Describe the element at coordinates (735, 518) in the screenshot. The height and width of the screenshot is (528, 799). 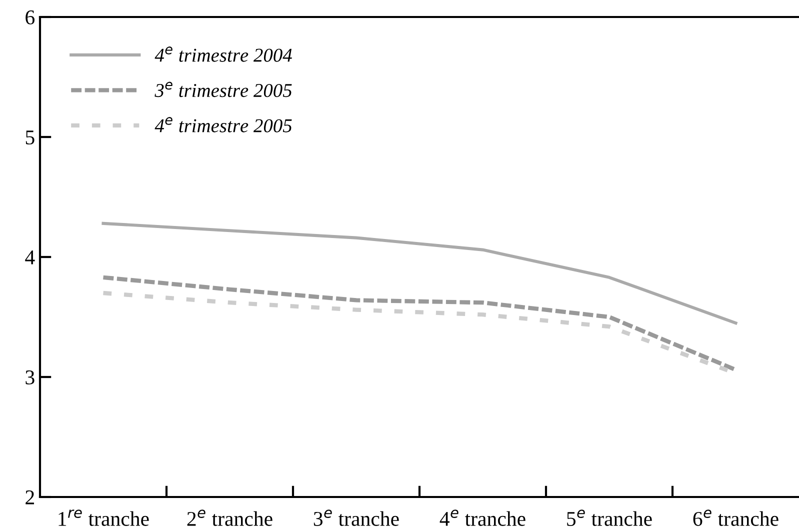
I see `x-tick-label: 6$^{e}$ tranche` at that location.